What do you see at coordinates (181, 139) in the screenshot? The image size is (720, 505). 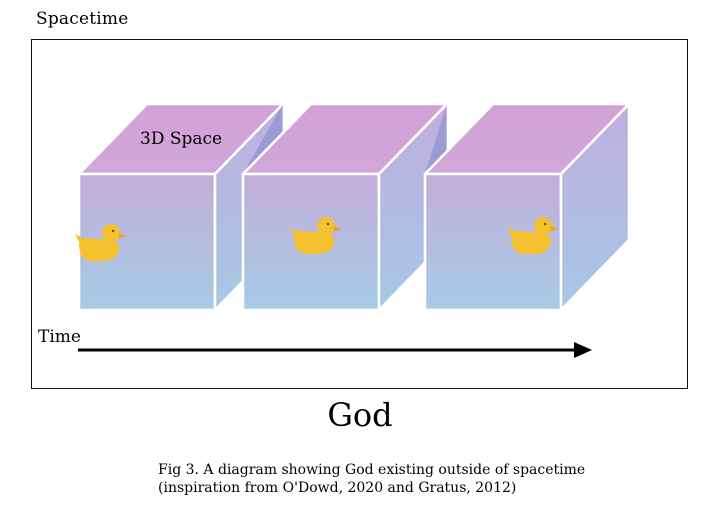 I see `space-label: 3D Space` at bounding box center [181, 139].